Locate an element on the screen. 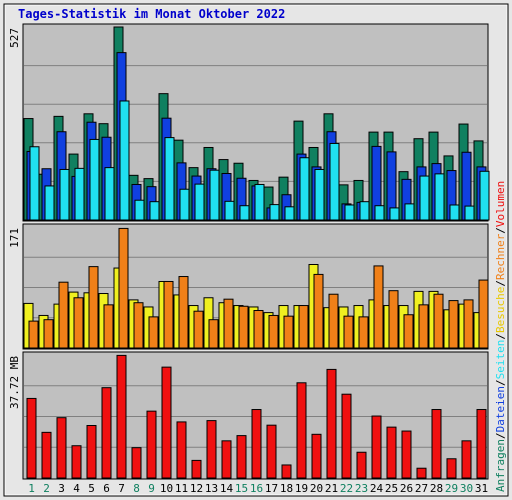  x-tick-label-day-25: 25 is located at coordinates (391, 488).